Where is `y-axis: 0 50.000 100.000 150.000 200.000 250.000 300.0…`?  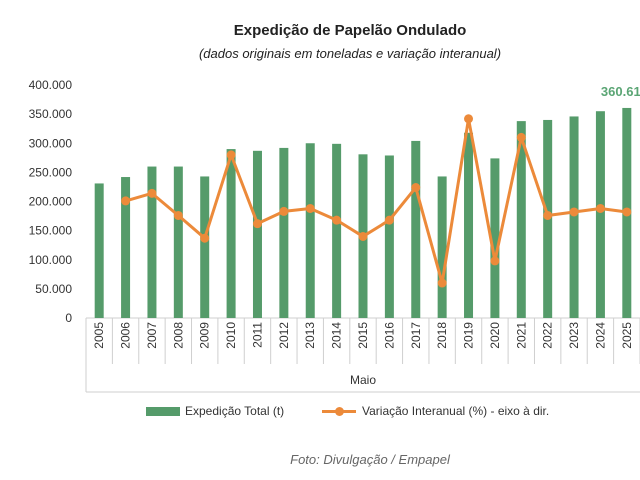
y-axis: 0 50.000 100.000 150.000 200.000 250.000 300.0… is located at coordinates (51, 201).